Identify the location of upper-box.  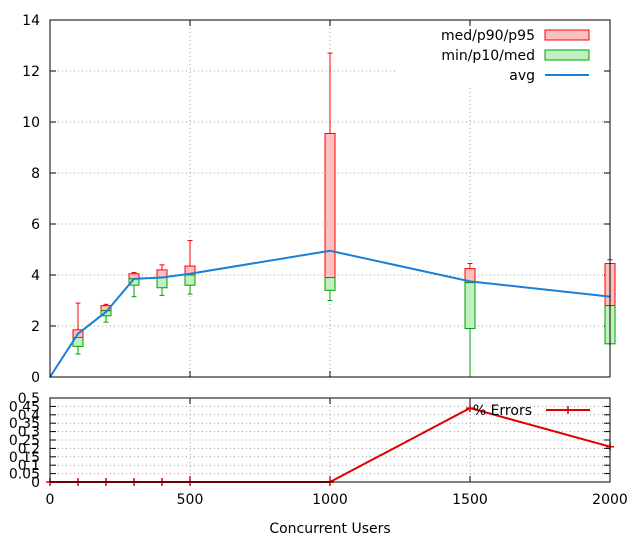
(330, 205).